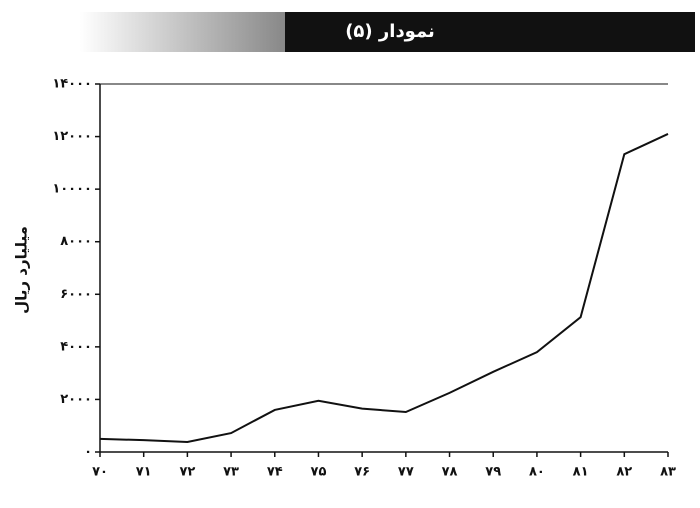  Describe the element at coordinates (537, 472) in the screenshot. I see `x-tick-label: ۸۰` at that location.